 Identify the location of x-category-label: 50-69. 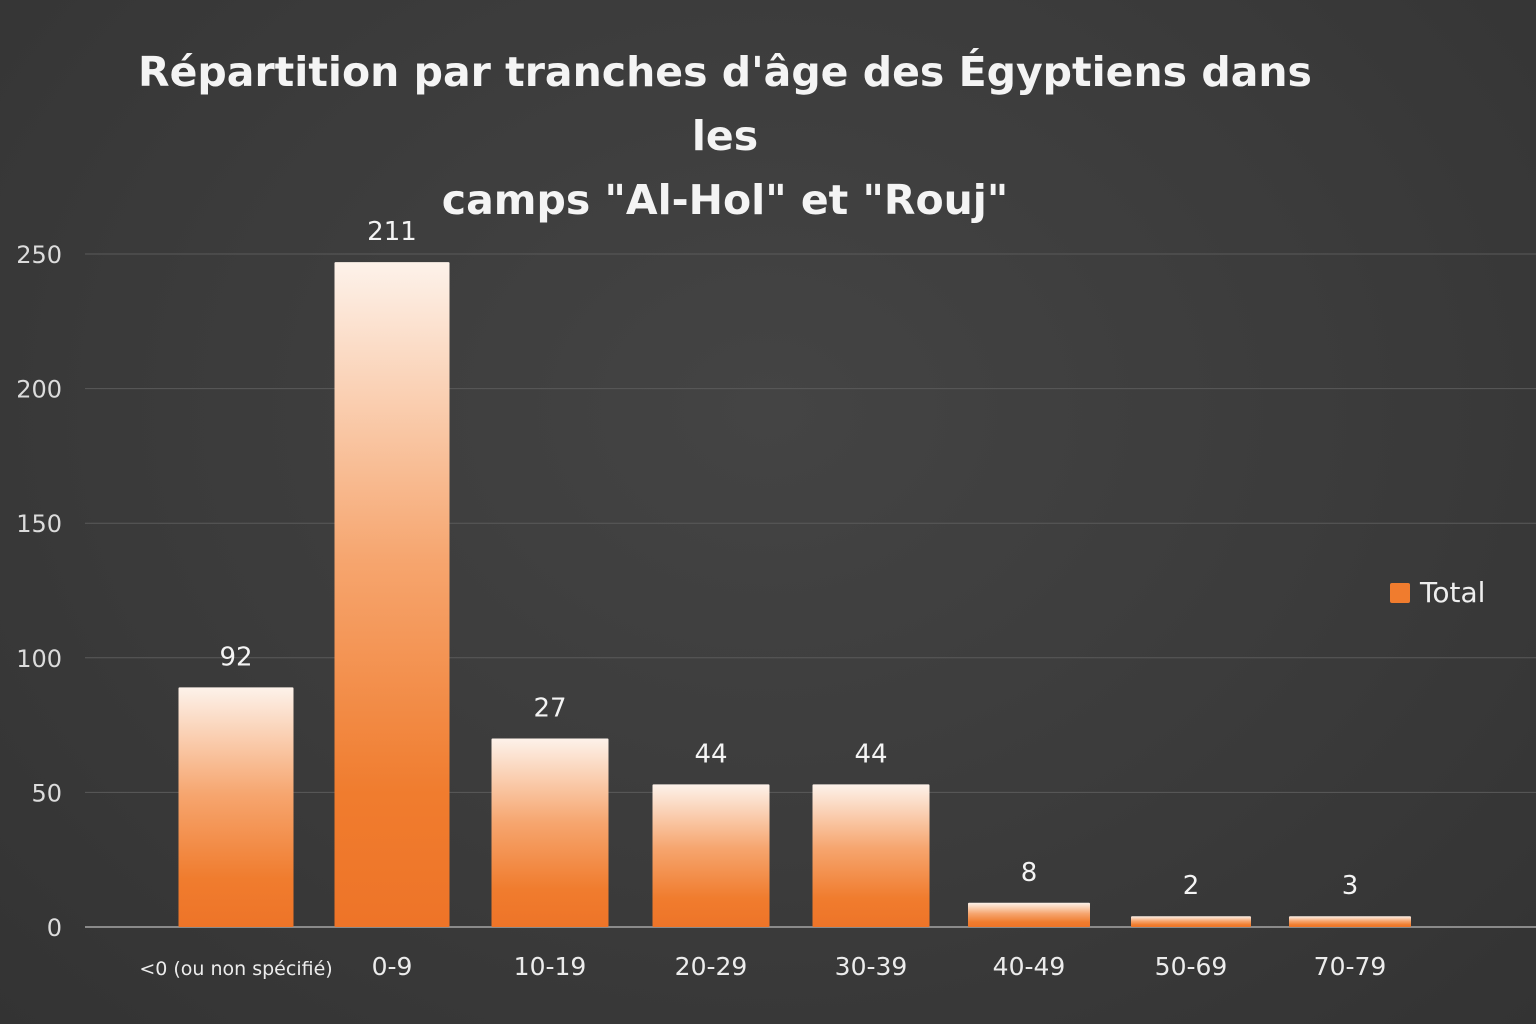
(1191, 966).